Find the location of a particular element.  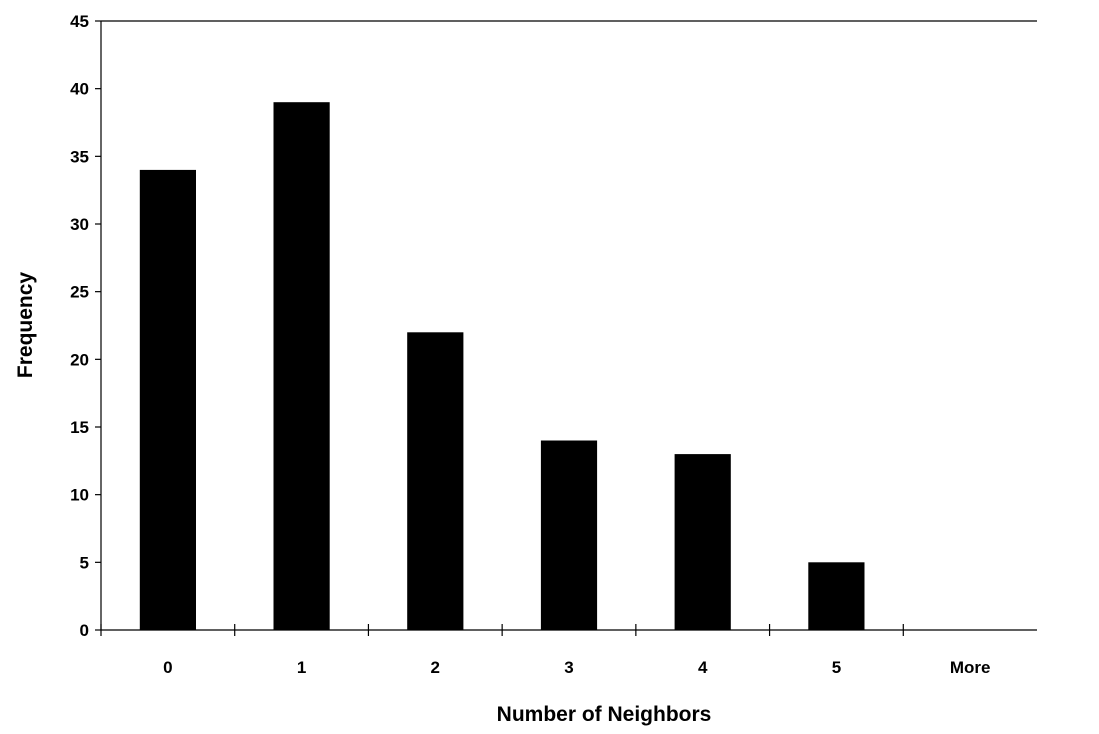

x-tick-label-5: 5 is located at coordinates (836, 667).